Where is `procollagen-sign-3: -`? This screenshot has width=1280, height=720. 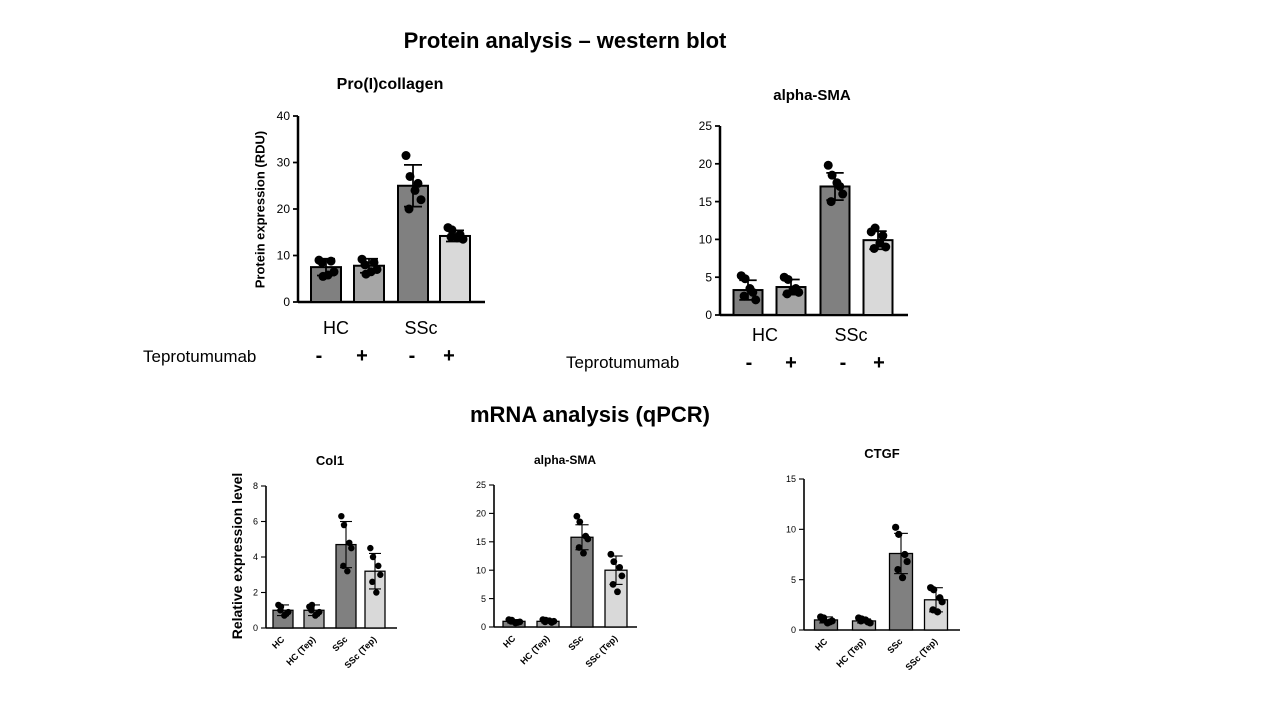 procollagen-sign-3: - is located at coordinates (412, 356).